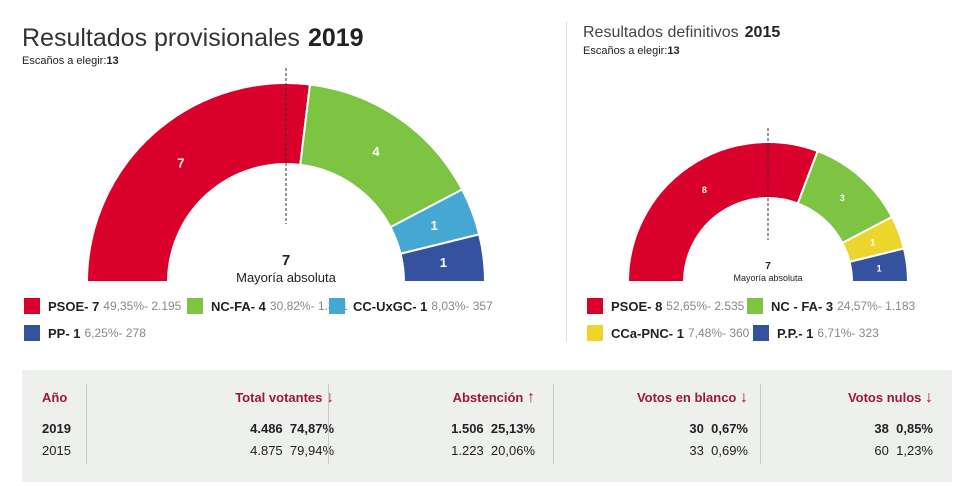  What do you see at coordinates (816, 333) in the screenshot?
I see `legend-pp-2015: P.P.- 1 6,71%- 323` at bounding box center [816, 333].